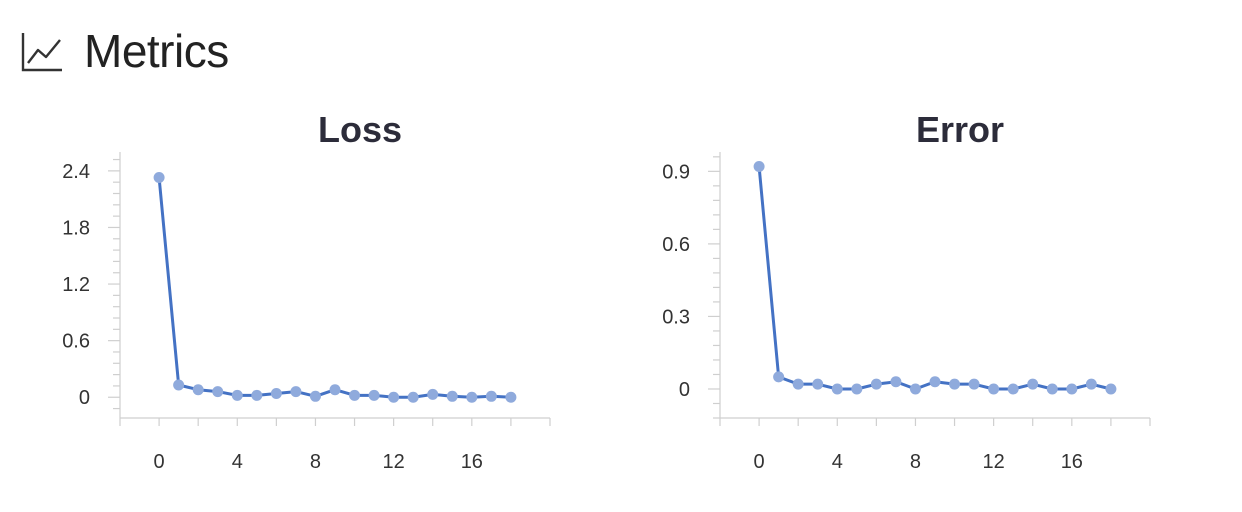 The image size is (1242, 512). I want to click on y-tick-label: 1.2, so click(76, 285).